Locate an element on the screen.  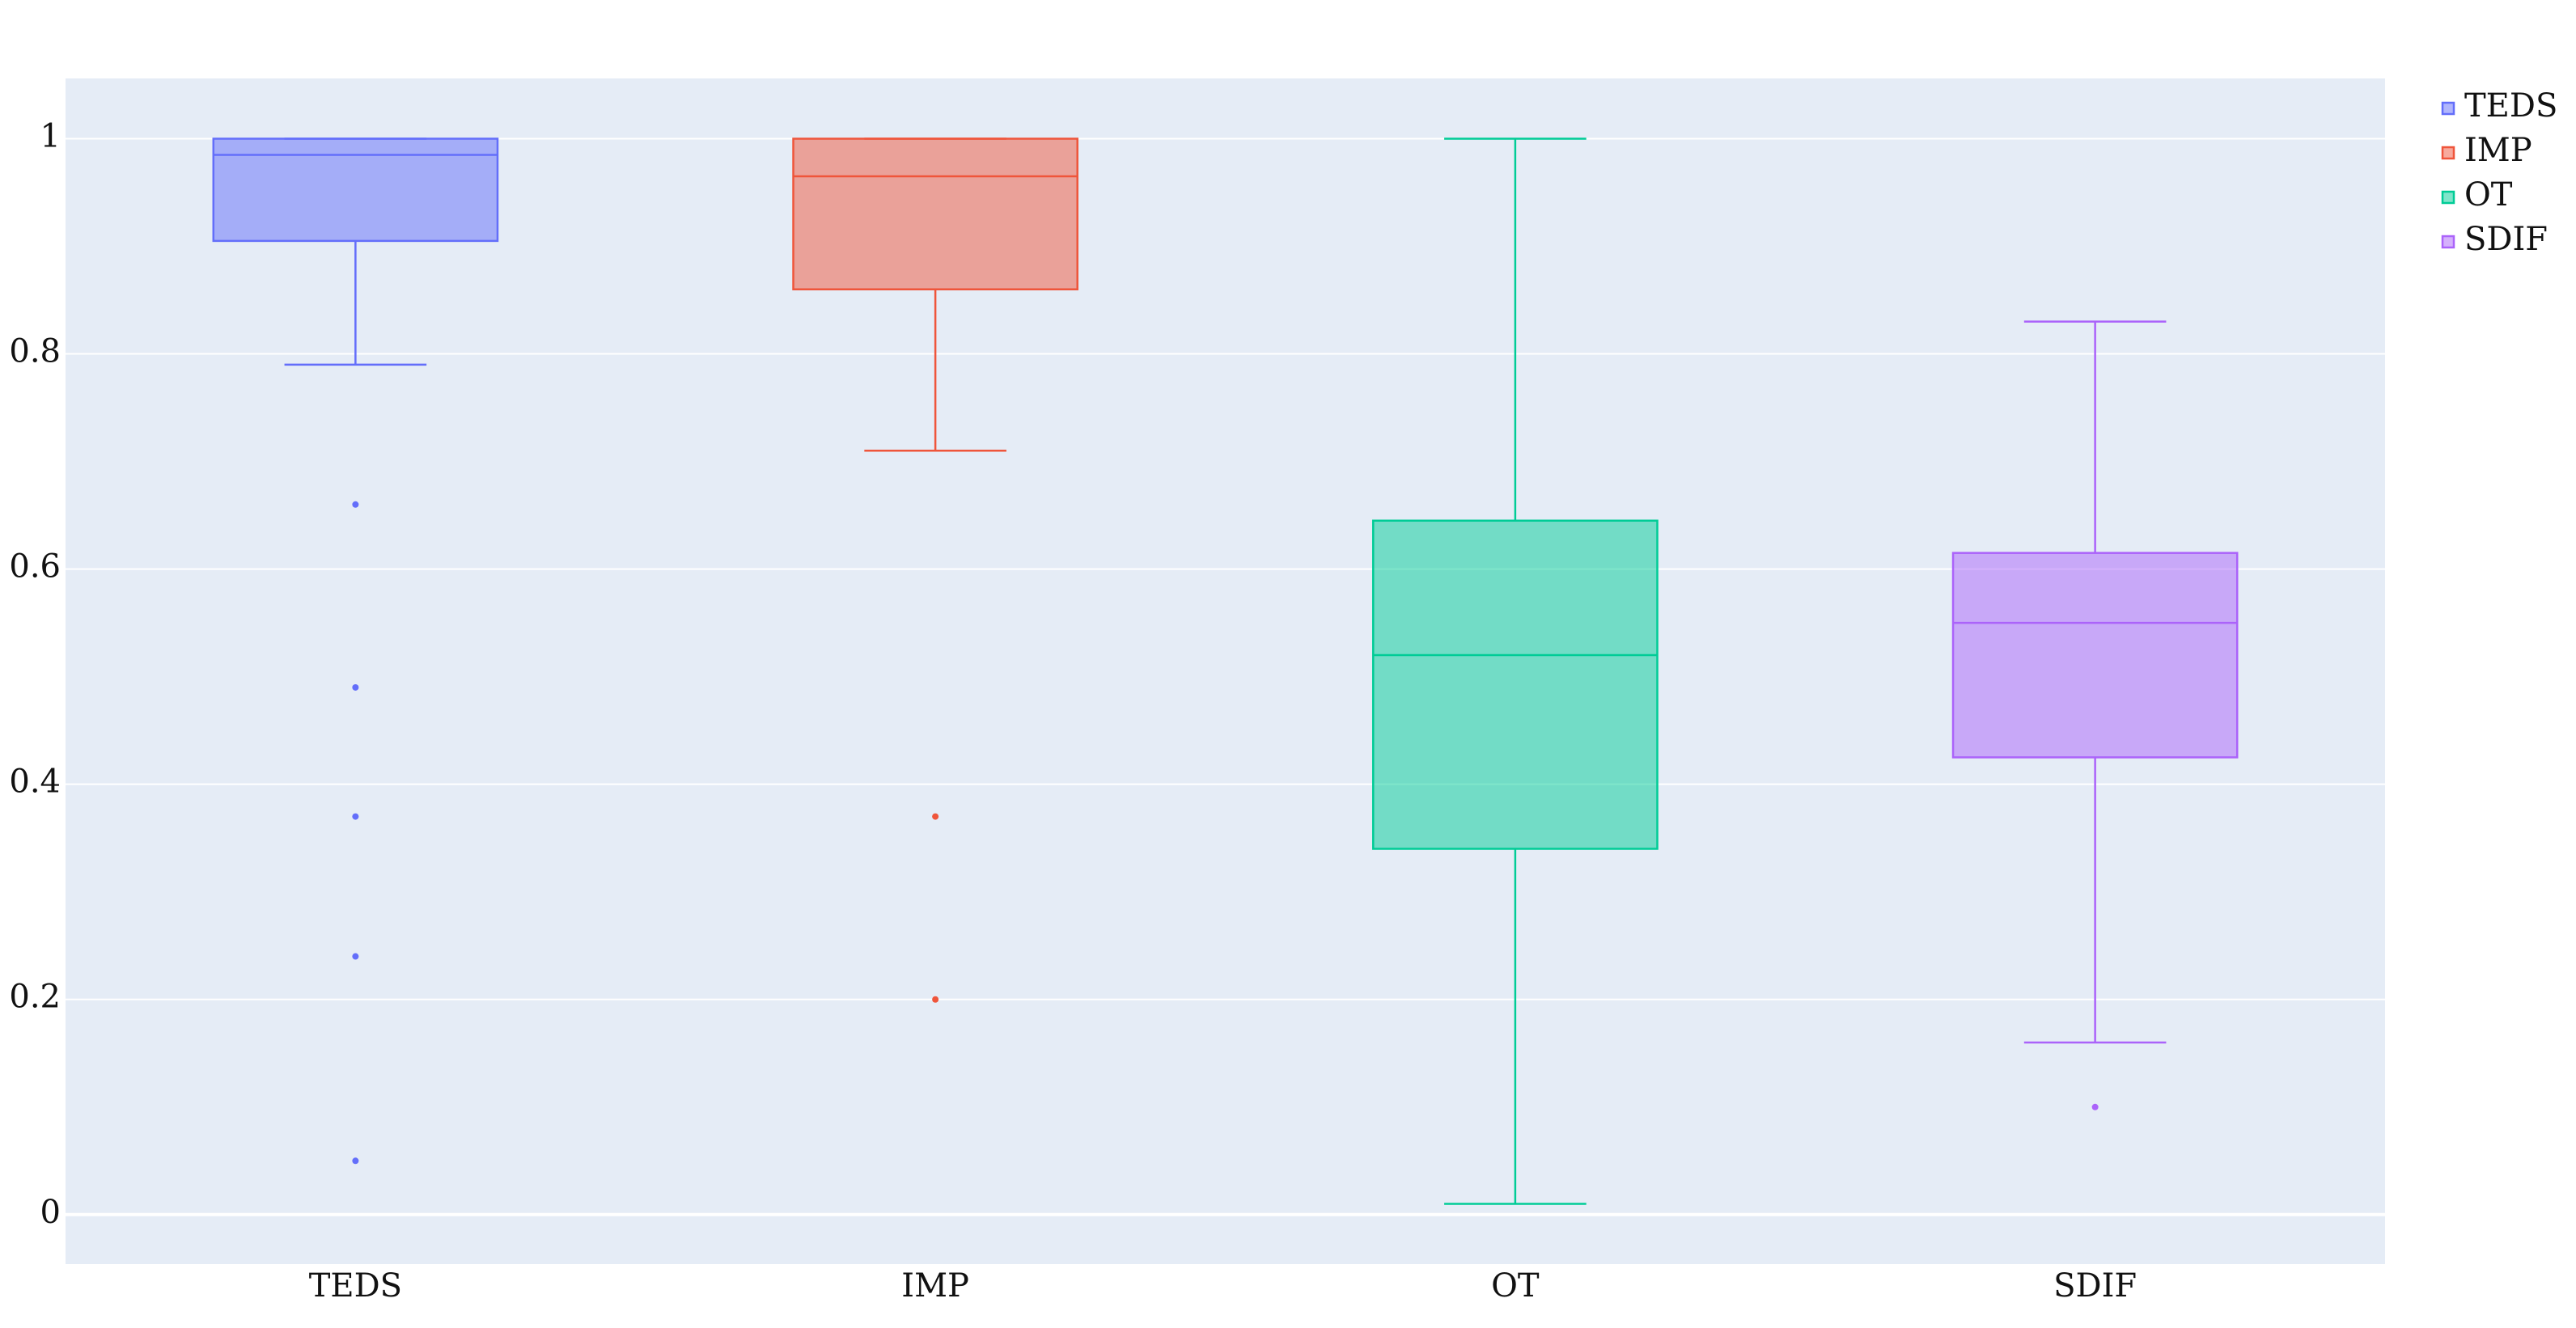
x-tick-label: SDIF is located at coordinates (2095, 1286).